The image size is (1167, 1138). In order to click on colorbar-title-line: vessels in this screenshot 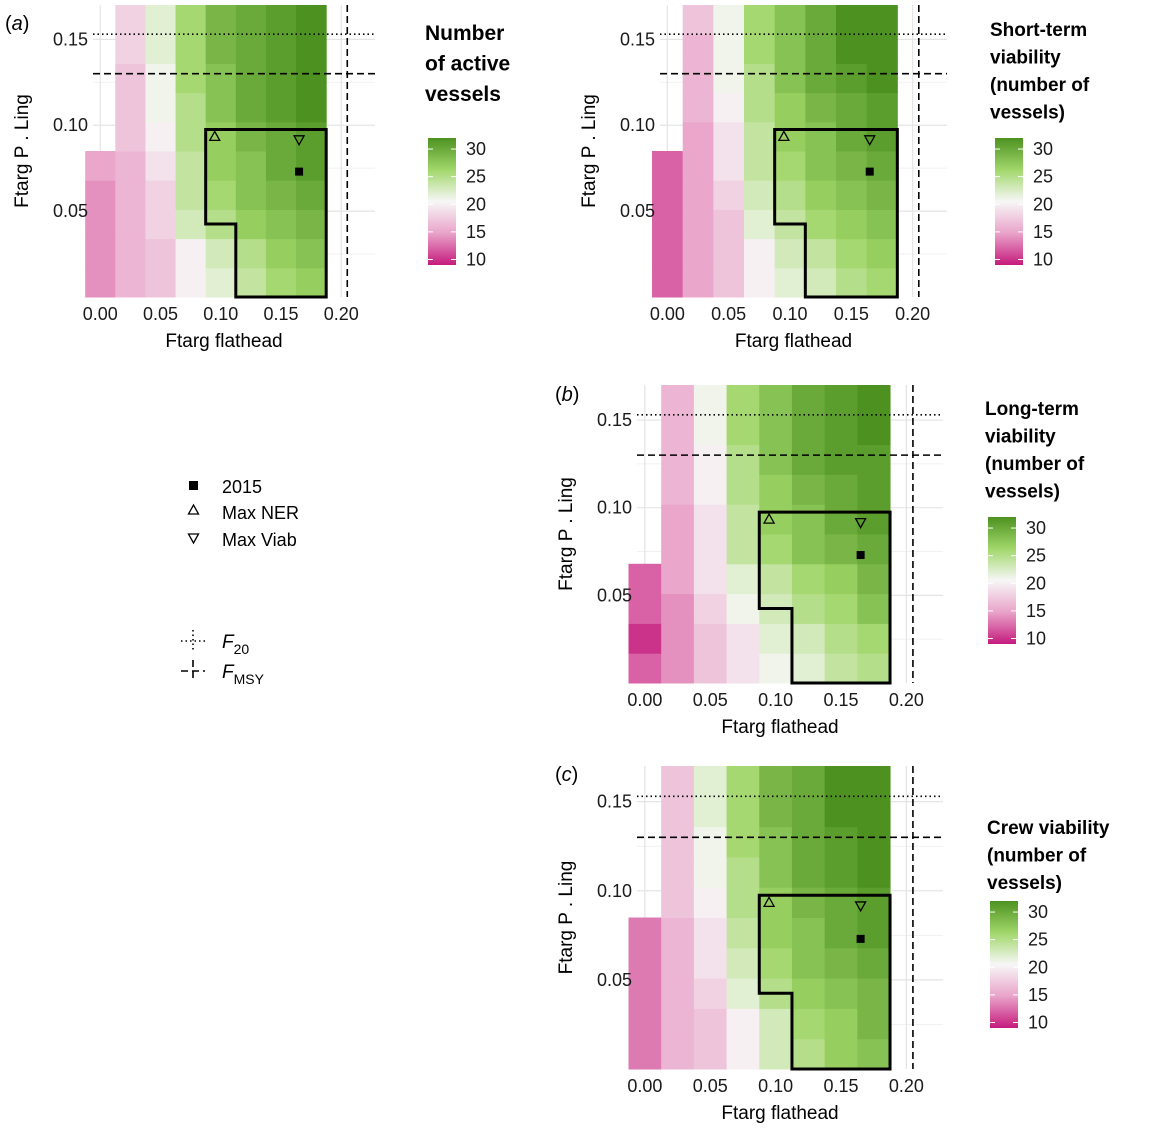, I will do `click(463, 94)`.